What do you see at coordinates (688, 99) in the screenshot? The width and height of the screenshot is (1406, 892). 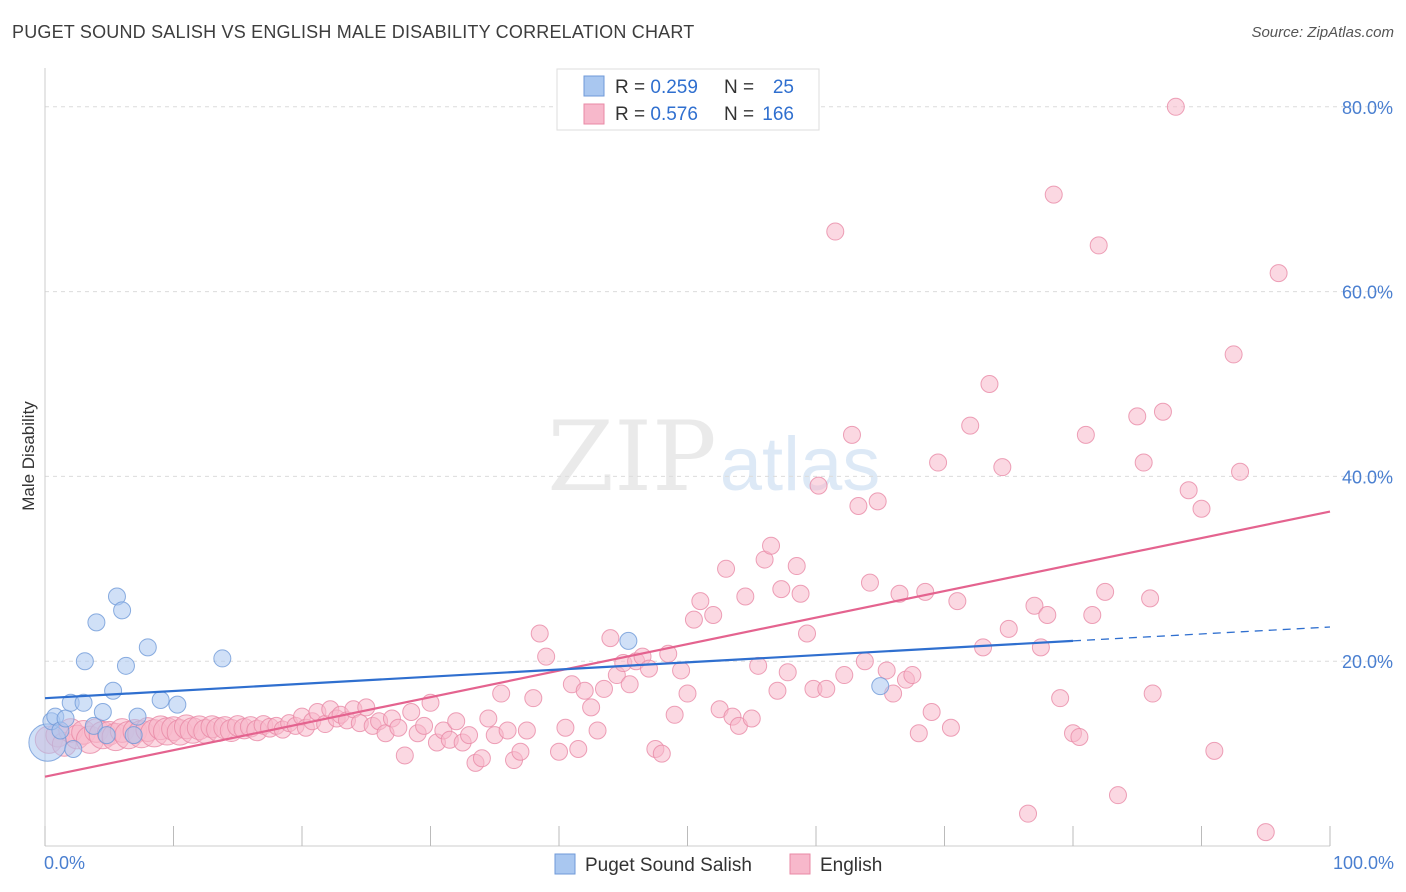 I see `legend-top: R = 0.259 N = 25 R = 0.576 N = 166` at bounding box center [688, 99].